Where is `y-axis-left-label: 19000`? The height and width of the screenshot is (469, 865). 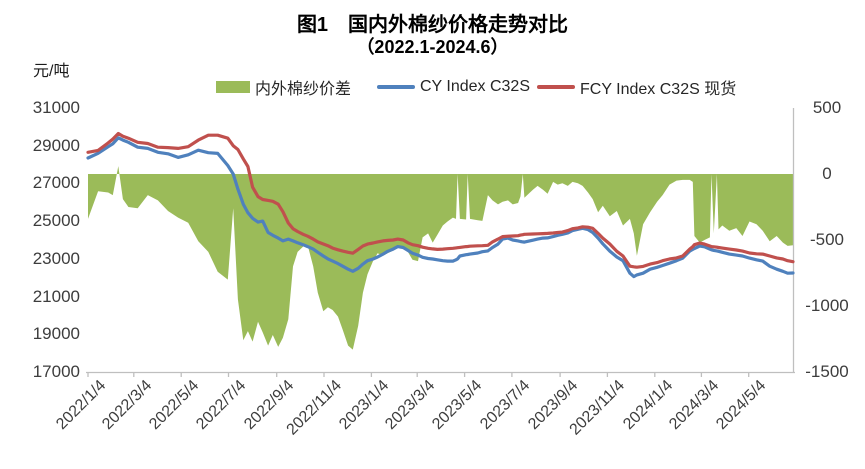 y-axis-left-label: 19000 is located at coordinates (56, 334).